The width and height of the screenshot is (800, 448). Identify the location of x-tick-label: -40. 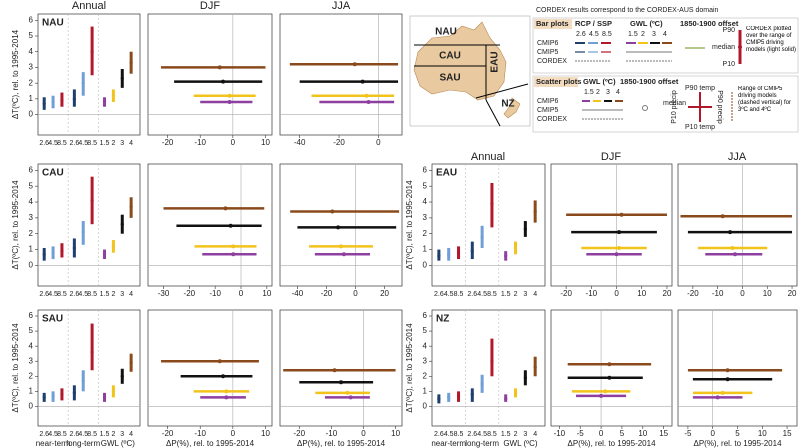
(300, 142).